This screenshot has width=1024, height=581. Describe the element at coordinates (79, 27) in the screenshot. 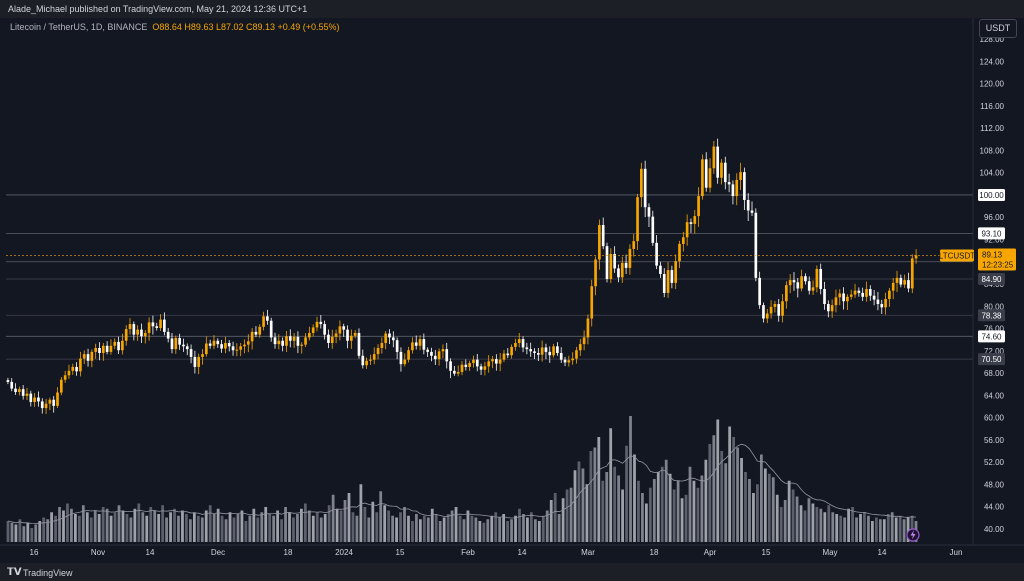

I see `symbol-name: Litecoin / TetherUS, 1D, BINANCE` at that location.